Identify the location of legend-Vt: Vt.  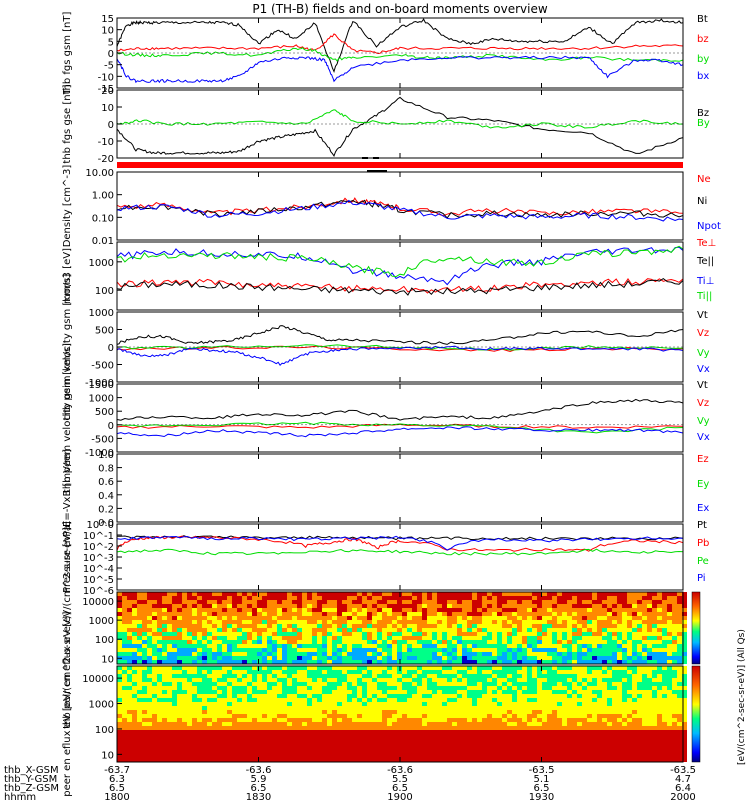
(702, 385).